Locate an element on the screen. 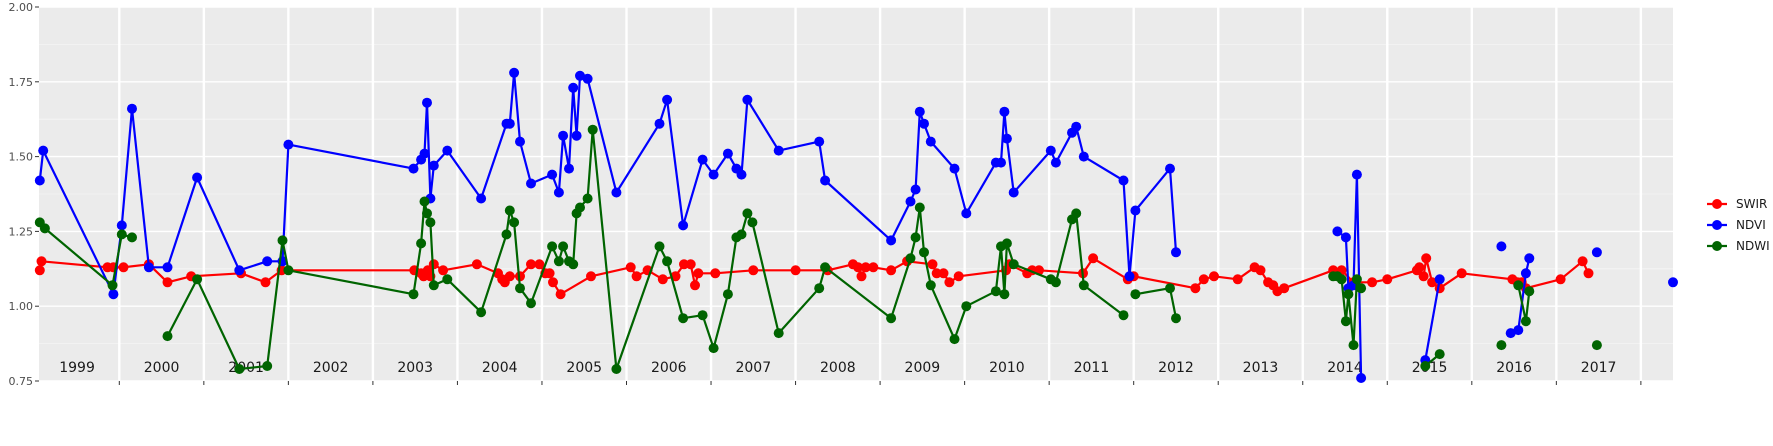 Image resolution: width=1773 pixels, height=446 pixels. year-label: 2011 is located at coordinates (1092, 368).